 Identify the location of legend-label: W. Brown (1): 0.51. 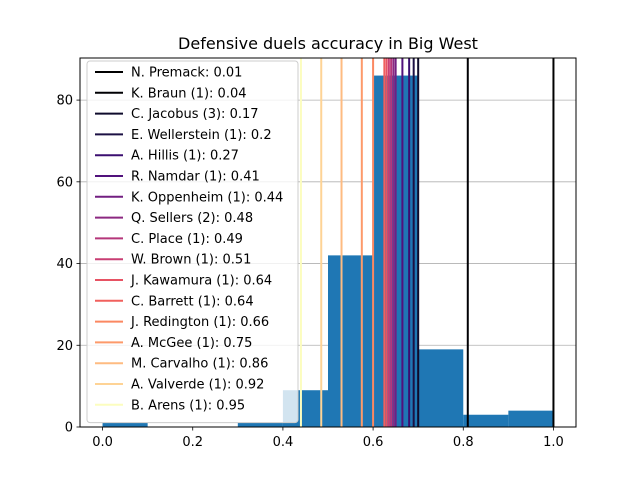
(191, 260).